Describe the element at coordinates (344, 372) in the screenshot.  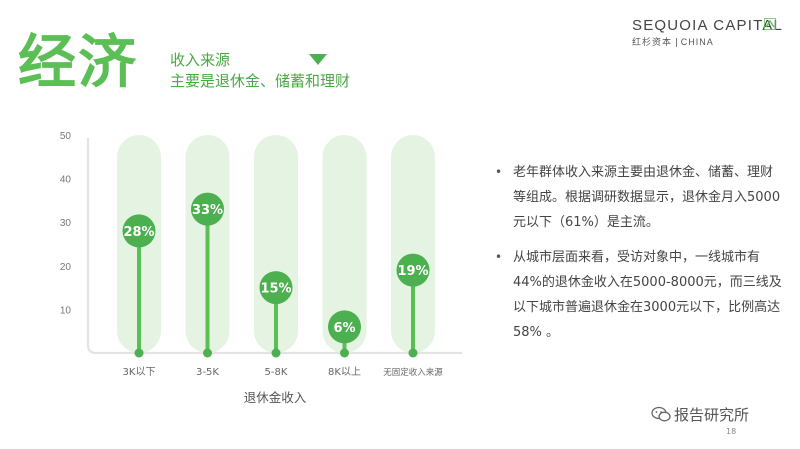
I see `x-tick-label: 8K以上` at that location.